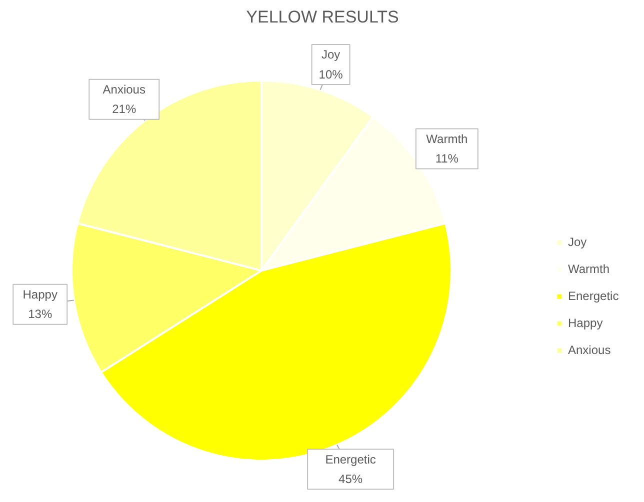 The width and height of the screenshot is (644, 502). What do you see at coordinates (589, 350) in the screenshot?
I see `legend-label: Anxious` at bounding box center [589, 350].